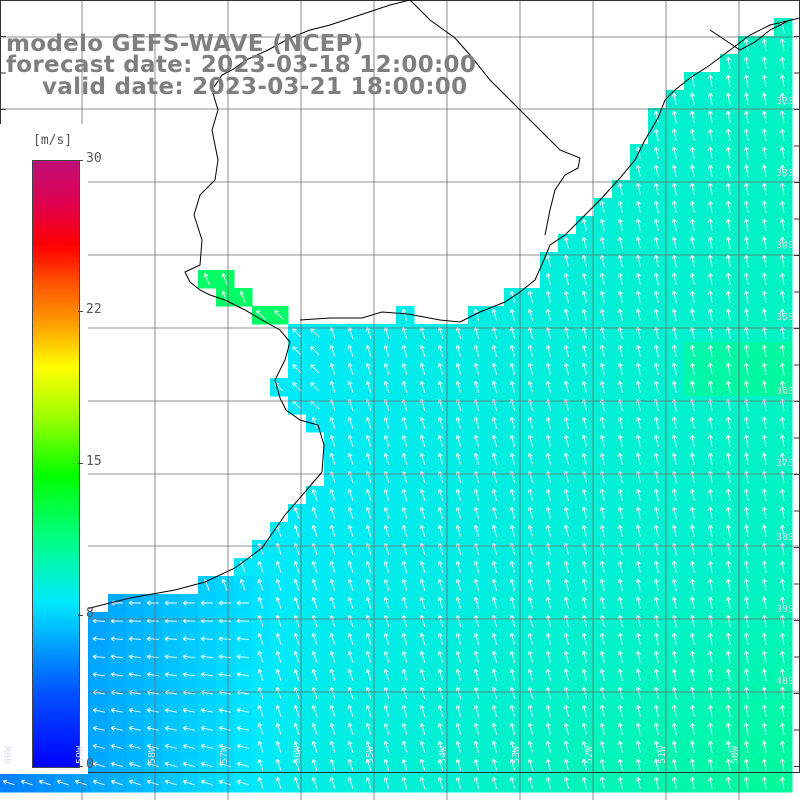  Describe the element at coordinates (784, 537) in the screenshot. I see `lat-label: 38S` at that location.